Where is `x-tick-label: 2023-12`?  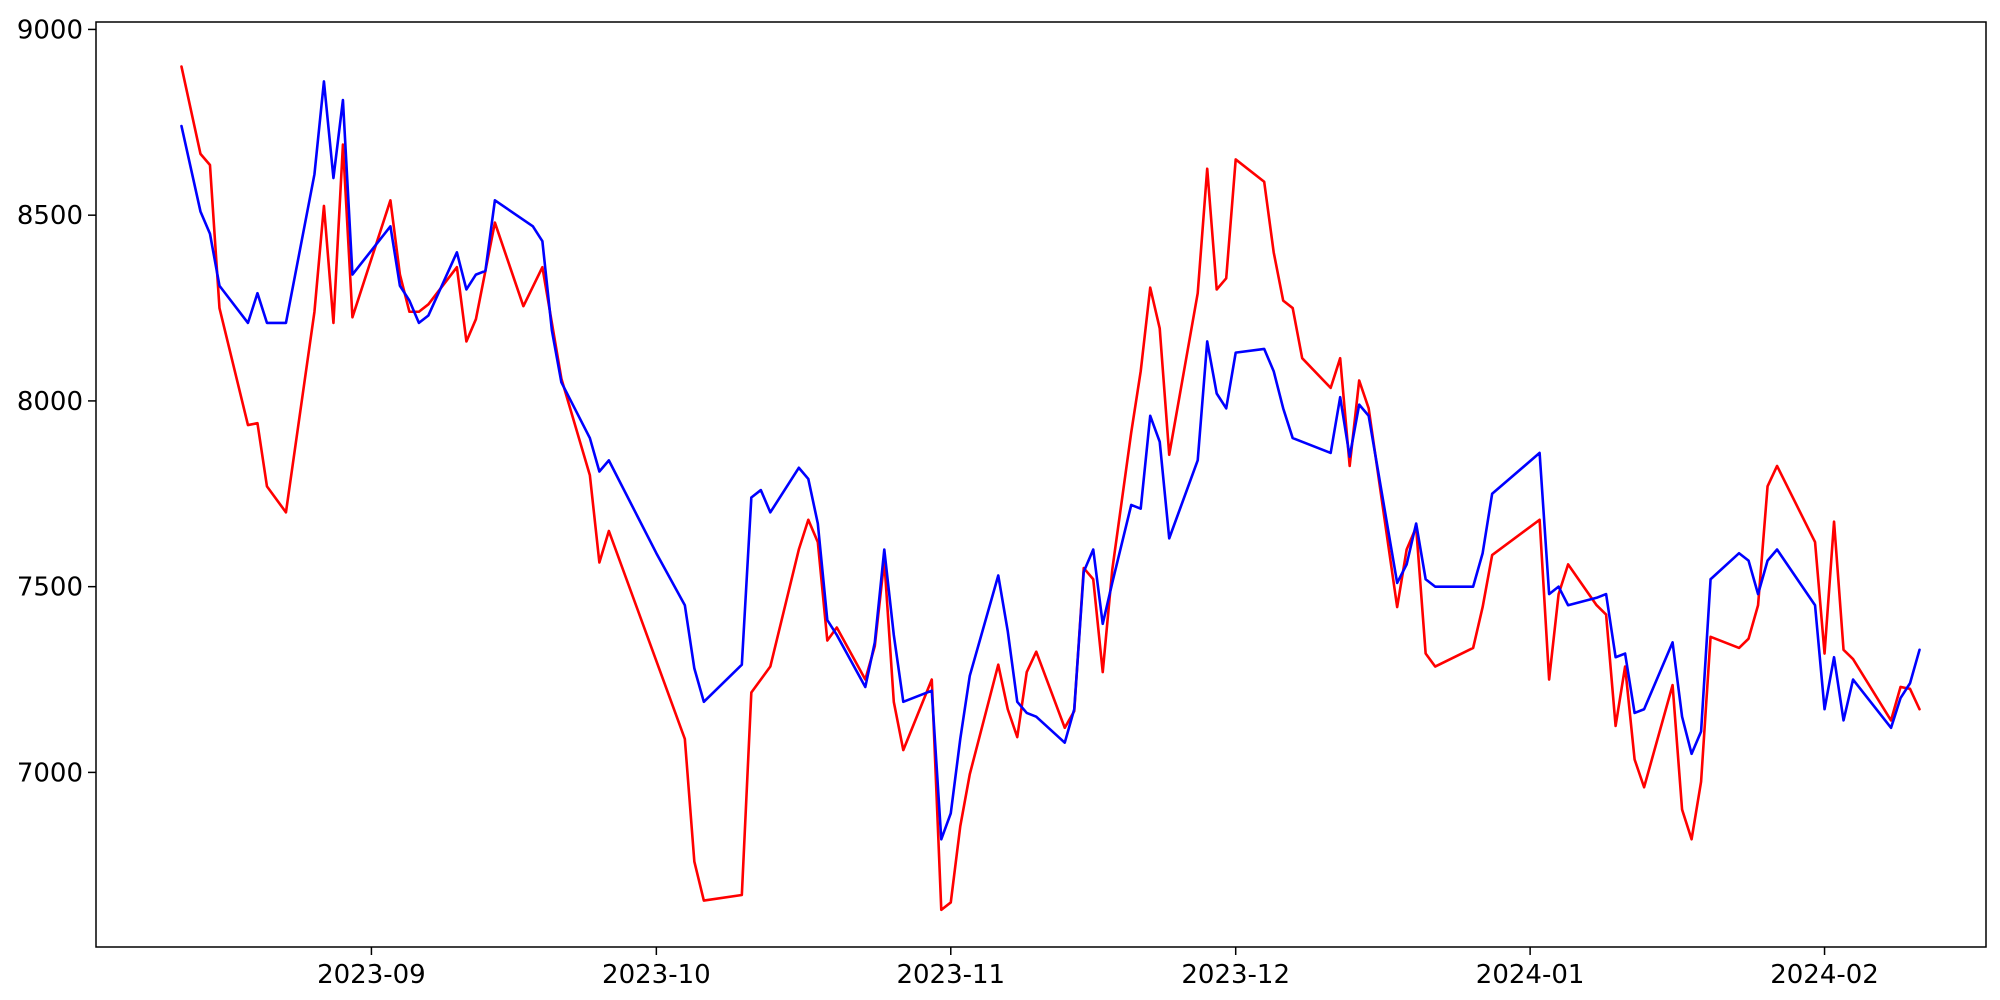 x-tick-label: 2023-12 is located at coordinates (1235, 975).